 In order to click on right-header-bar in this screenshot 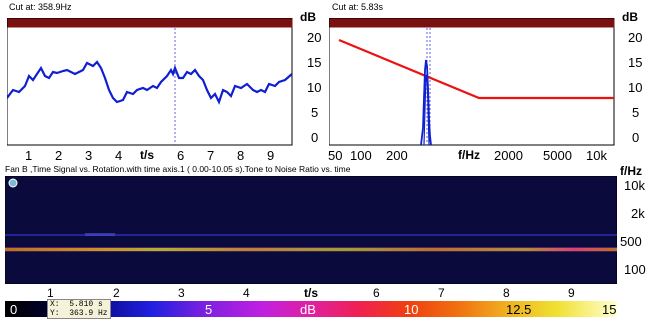, I will do `click(472, 23)`.